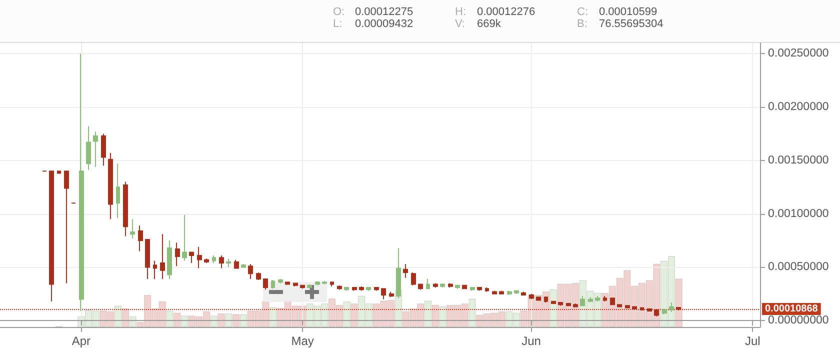 This screenshot has width=840, height=350. I want to click on y-tick-label: 0.00150000, so click(798, 160).